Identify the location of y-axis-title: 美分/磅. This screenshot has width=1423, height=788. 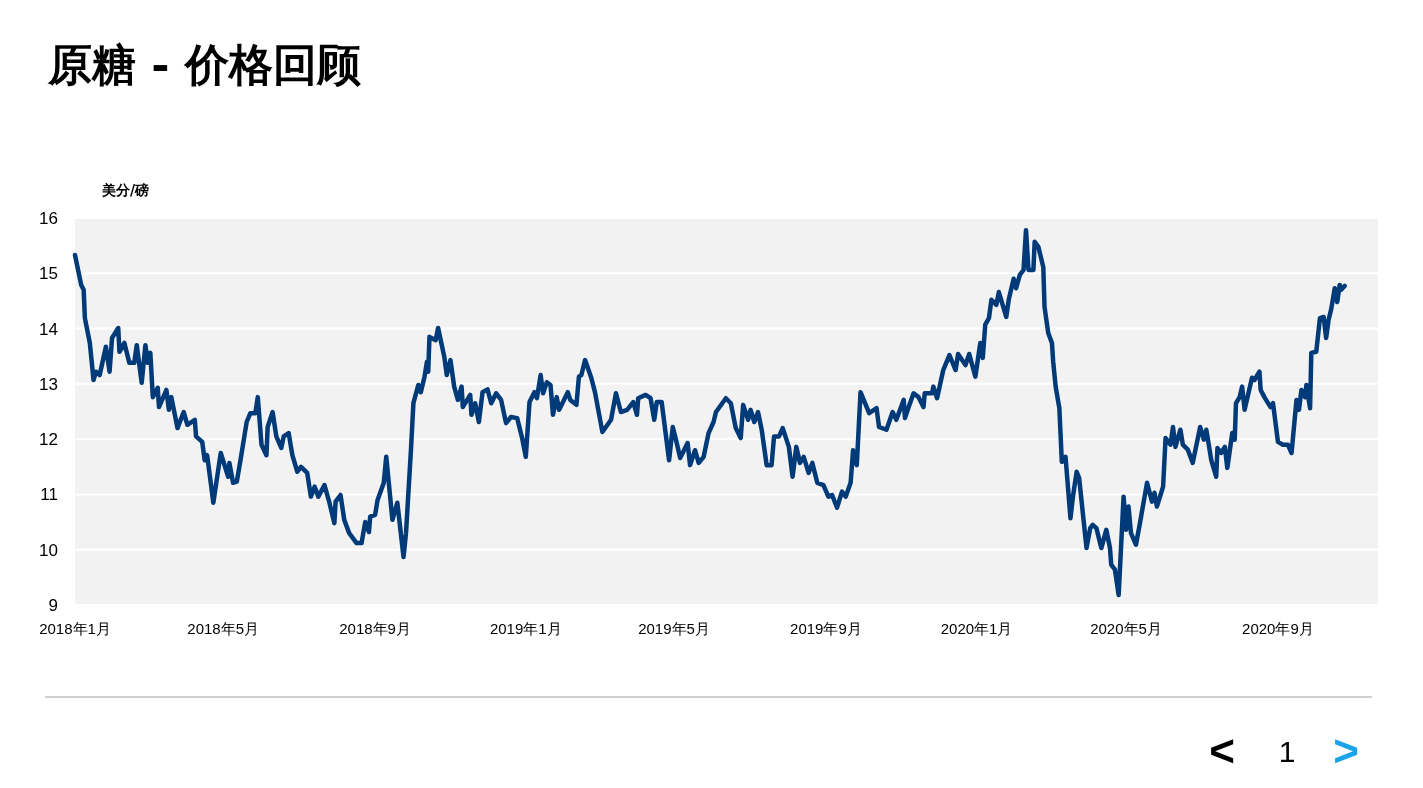
(125, 190).